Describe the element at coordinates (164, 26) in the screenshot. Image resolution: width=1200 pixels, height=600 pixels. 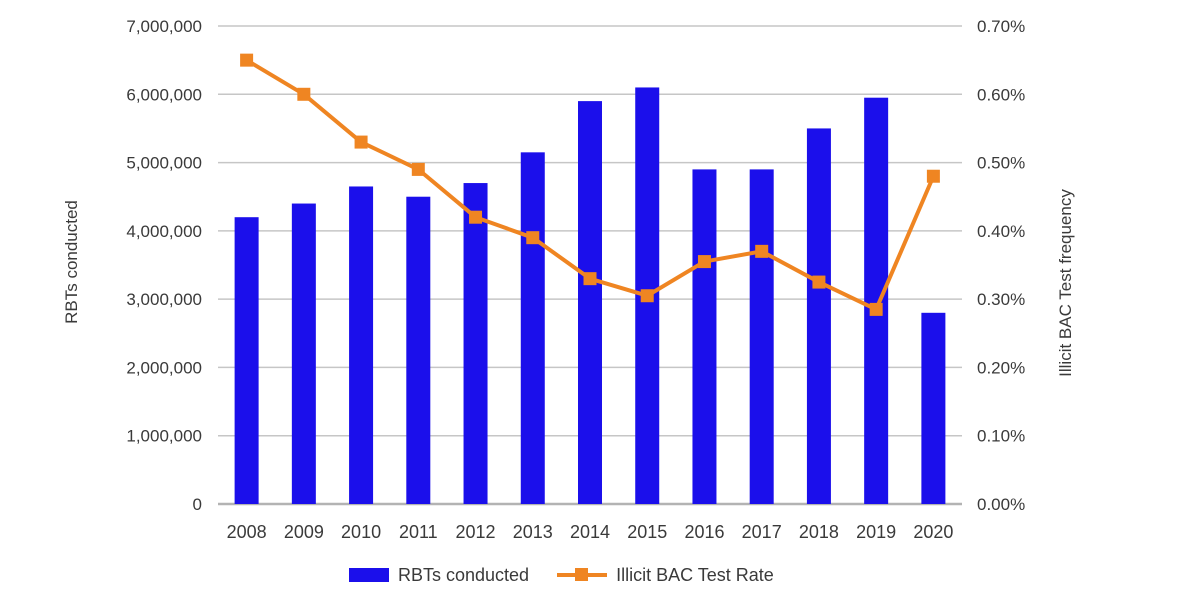
I see `left-axis-tick-label: 7,000,000` at that location.